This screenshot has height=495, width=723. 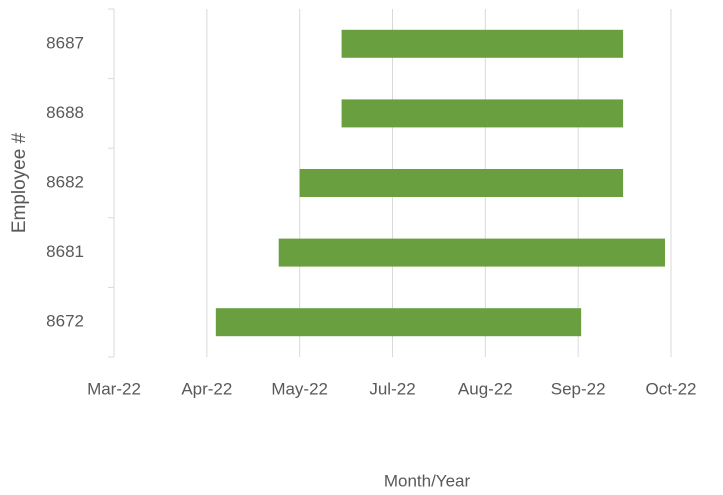 I want to click on x-tick-label: May-22, so click(x=299, y=388).